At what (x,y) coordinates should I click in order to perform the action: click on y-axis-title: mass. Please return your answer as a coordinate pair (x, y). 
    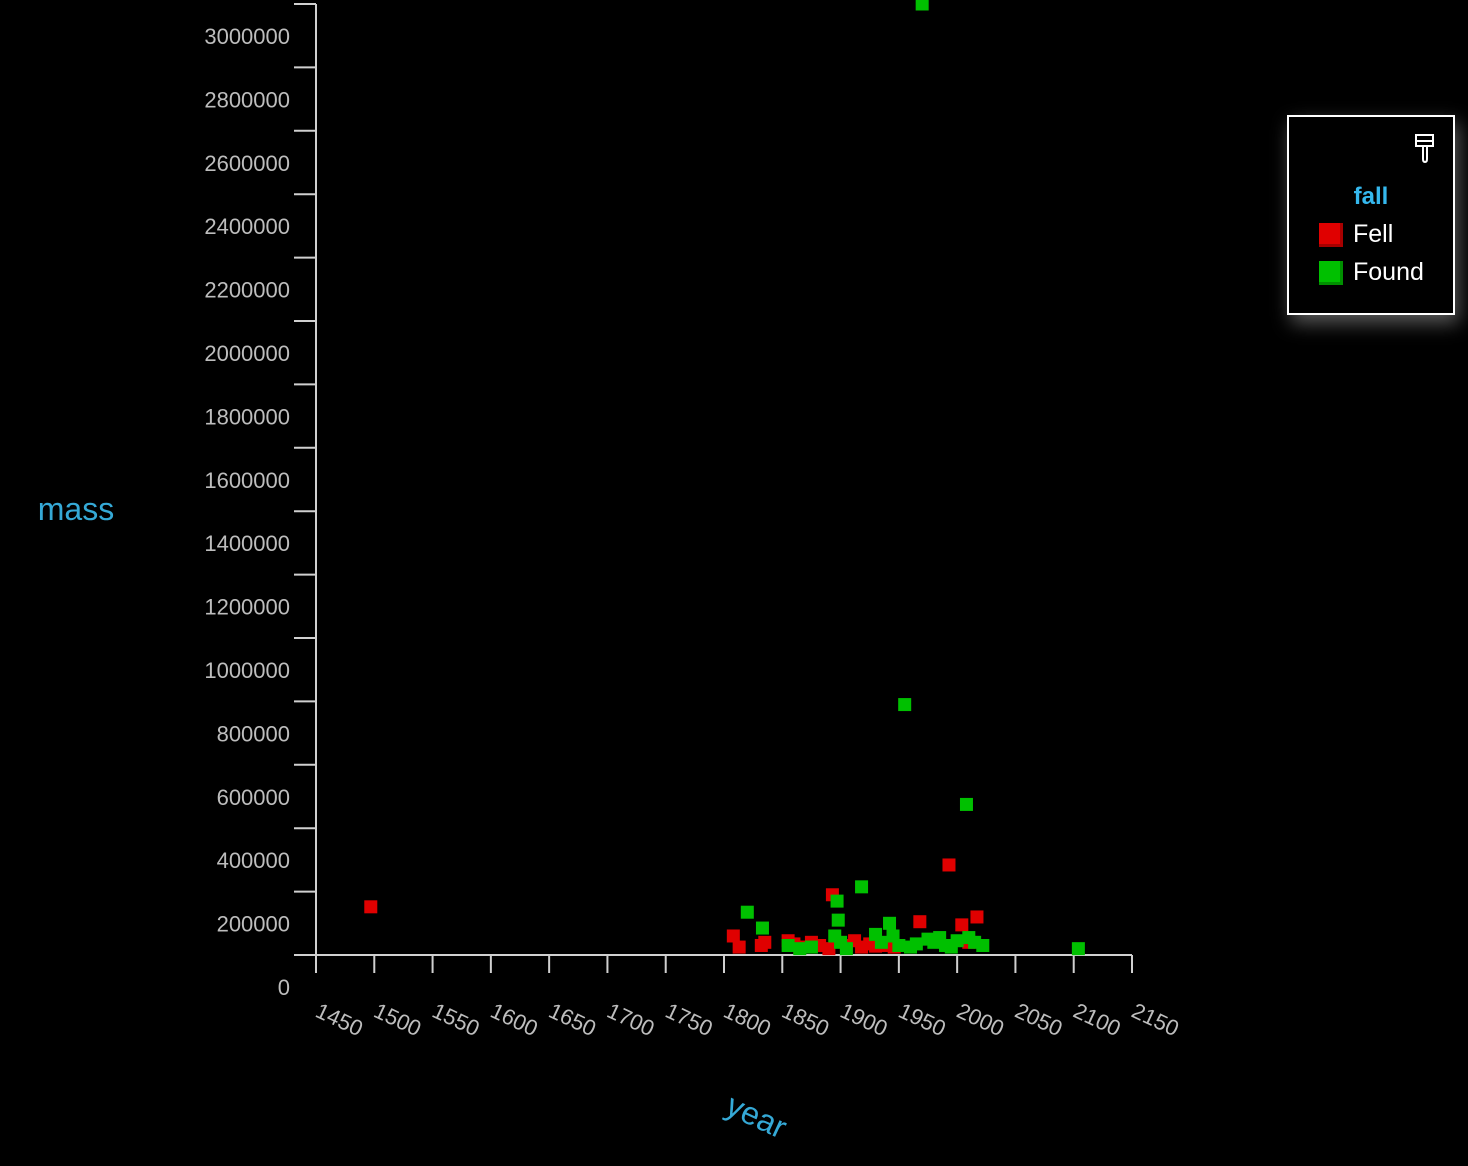
    Looking at the image, I should click on (76, 509).